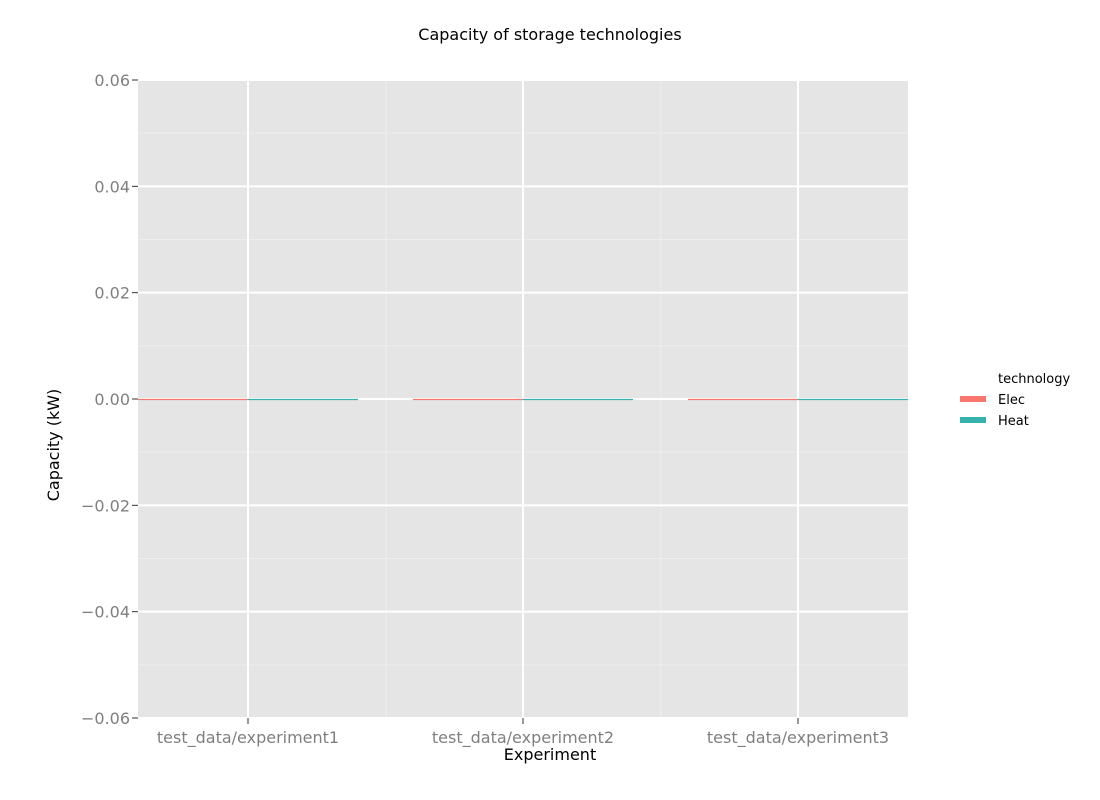  What do you see at coordinates (1013, 421) in the screenshot?
I see `legend-label: Heat` at bounding box center [1013, 421].